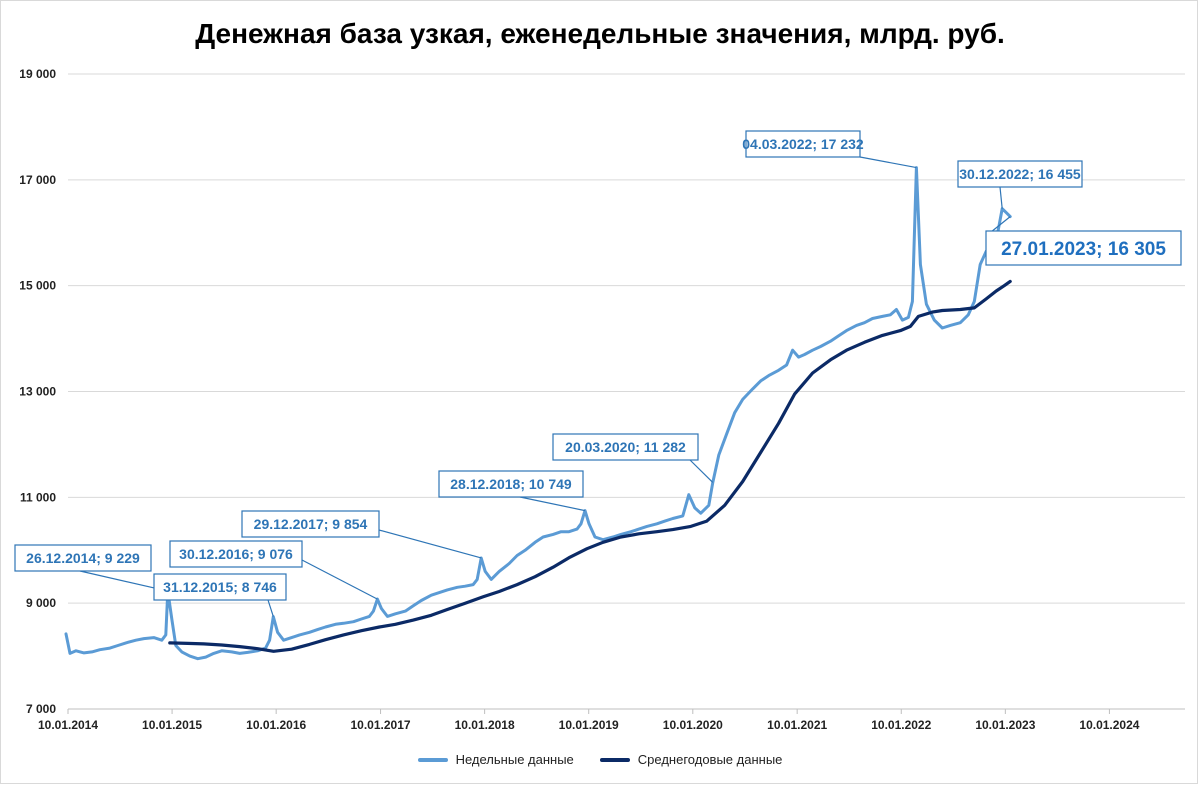 The width and height of the screenshot is (1200, 786). What do you see at coordinates (710, 759) in the screenshot?
I see `legend-label-annual: Среднегодовые данные` at bounding box center [710, 759].